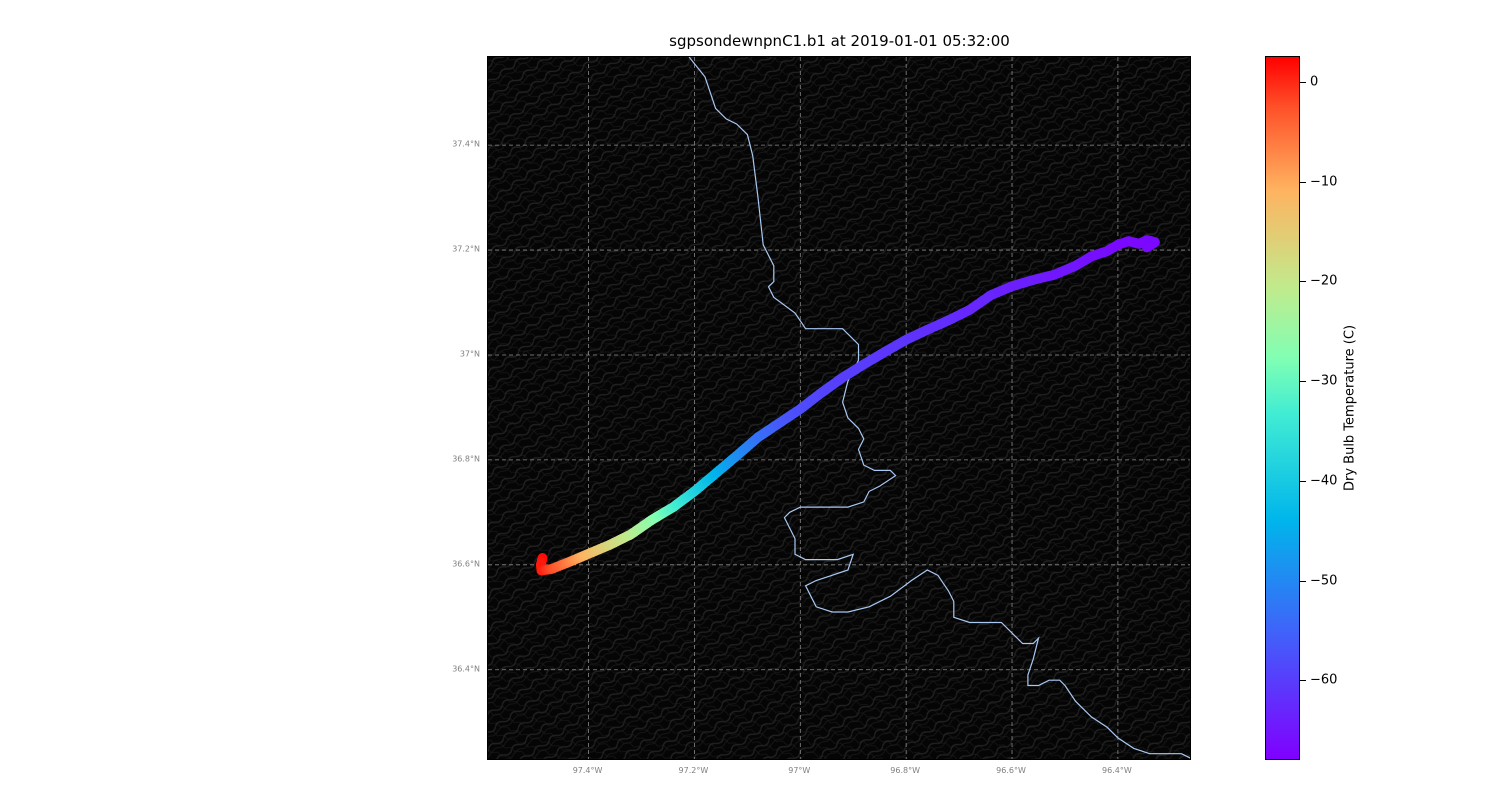 The width and height of the screenshot is (1500, 800). What do you see at coordinates (1324, 680) in the screenshot?
I see `colorbar-tick-label: −60` at bounding box center [1324, 680].